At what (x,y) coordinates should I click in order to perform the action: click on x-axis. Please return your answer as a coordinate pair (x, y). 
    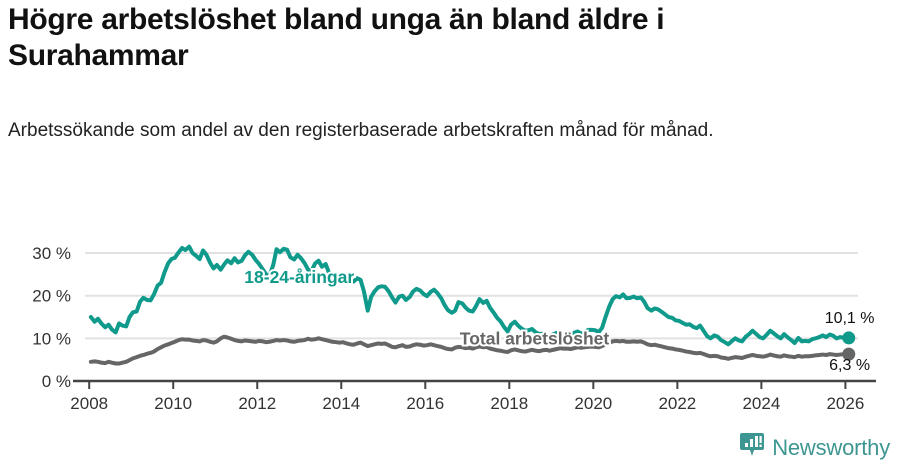
    Looking at the image, I should click on (474, 384).